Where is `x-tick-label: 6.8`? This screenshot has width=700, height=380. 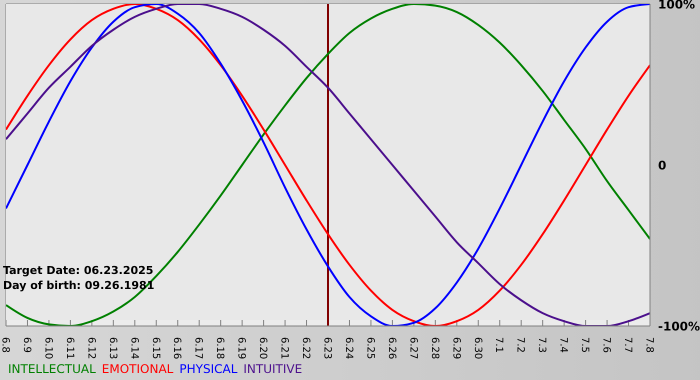 x-tick-label: 6.8 is located at coordinates (5, 345).